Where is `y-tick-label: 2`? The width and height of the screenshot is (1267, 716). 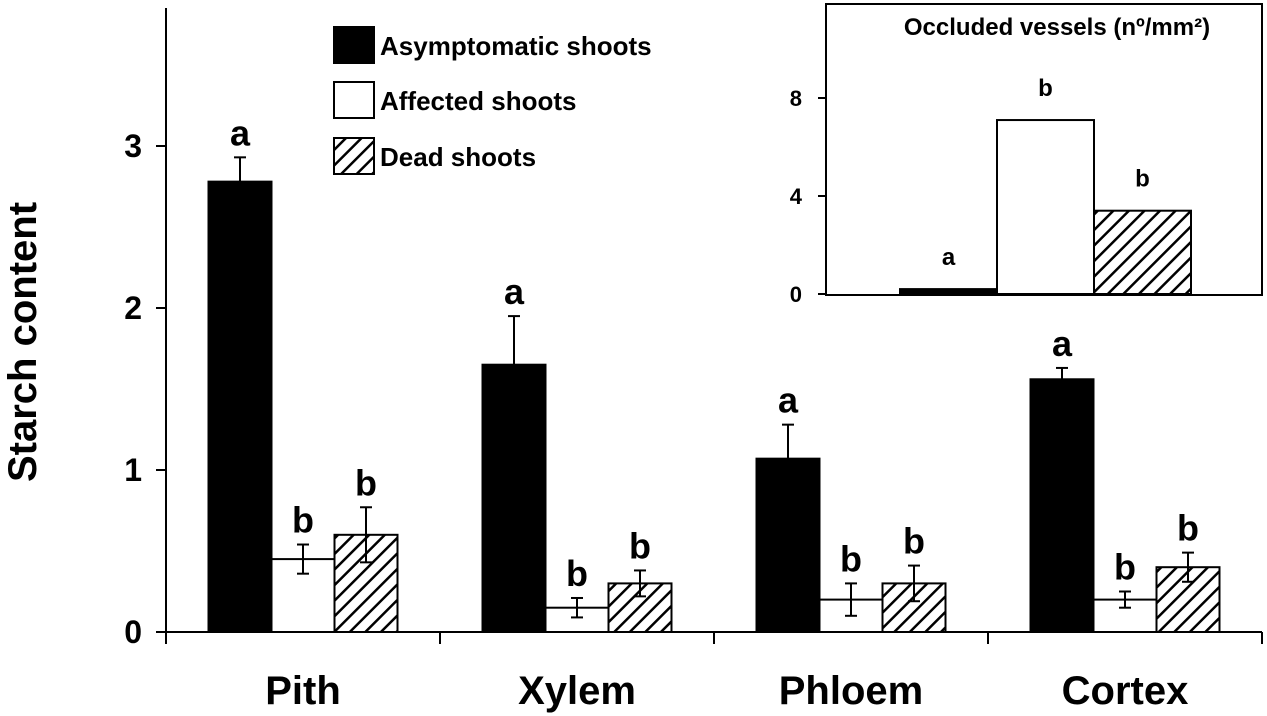
y-tick-label: 2 is located at coordinates (133, 308).